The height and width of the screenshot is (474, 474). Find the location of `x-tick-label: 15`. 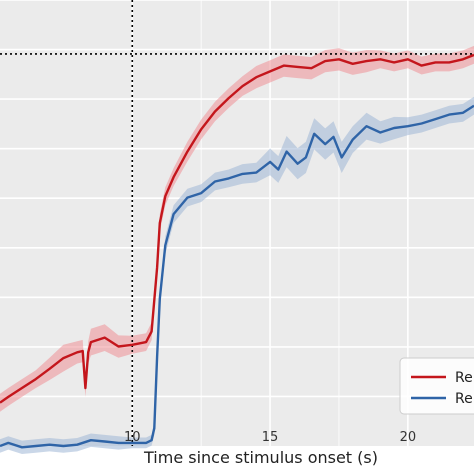

x-tick-label: 15 is located at coordinates (270, 437).